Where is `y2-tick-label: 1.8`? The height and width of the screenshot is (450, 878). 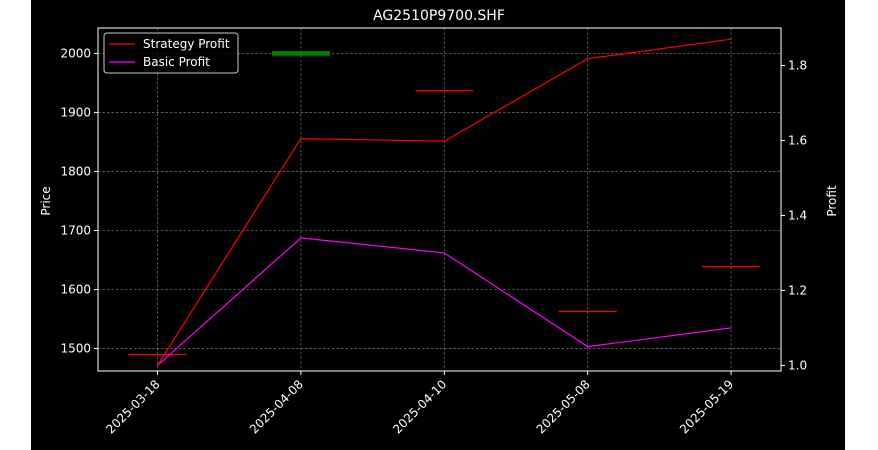 y2-tick-label: 1.8 is located at coordinates (797, 65).